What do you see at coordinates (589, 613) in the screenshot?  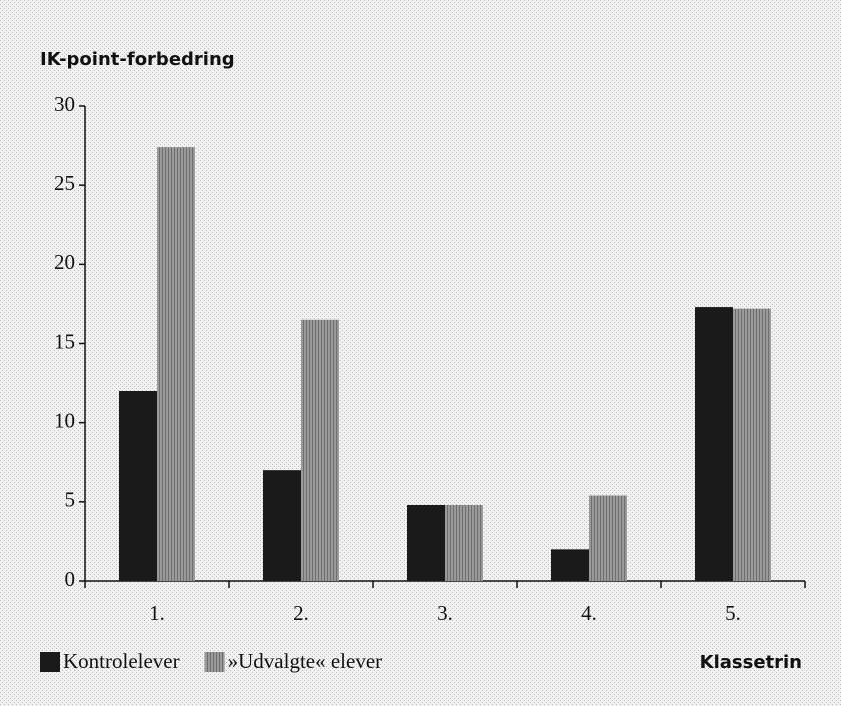 I see `x-tick-label: 4.` at bounding box center [589, 613].